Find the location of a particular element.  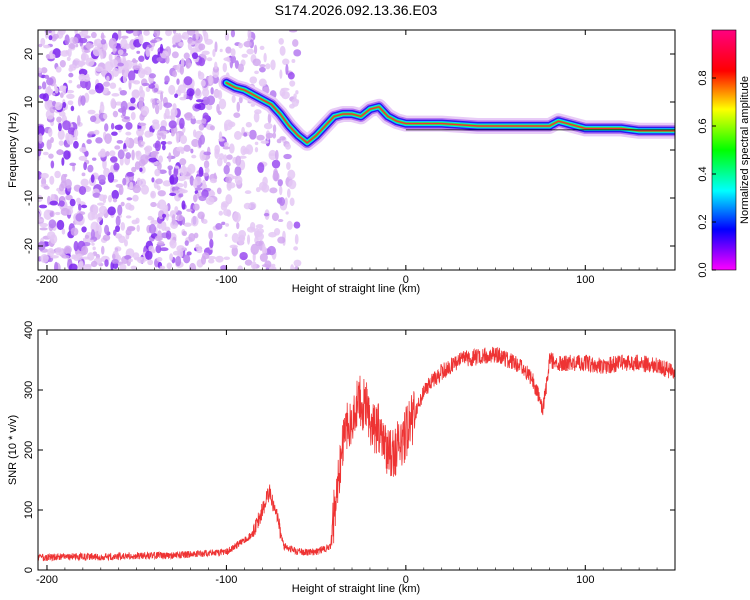

y-tick-label: 20 is located at coordinates (29, 54).